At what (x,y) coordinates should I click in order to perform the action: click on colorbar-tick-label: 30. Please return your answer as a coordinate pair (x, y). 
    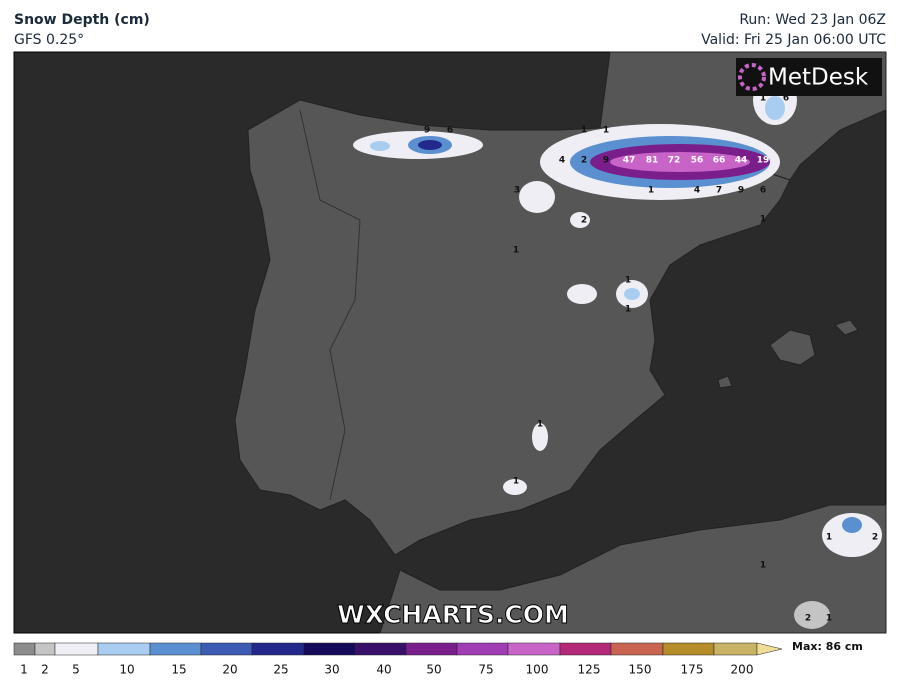
    Looking at the image, I should click on (331, 670).